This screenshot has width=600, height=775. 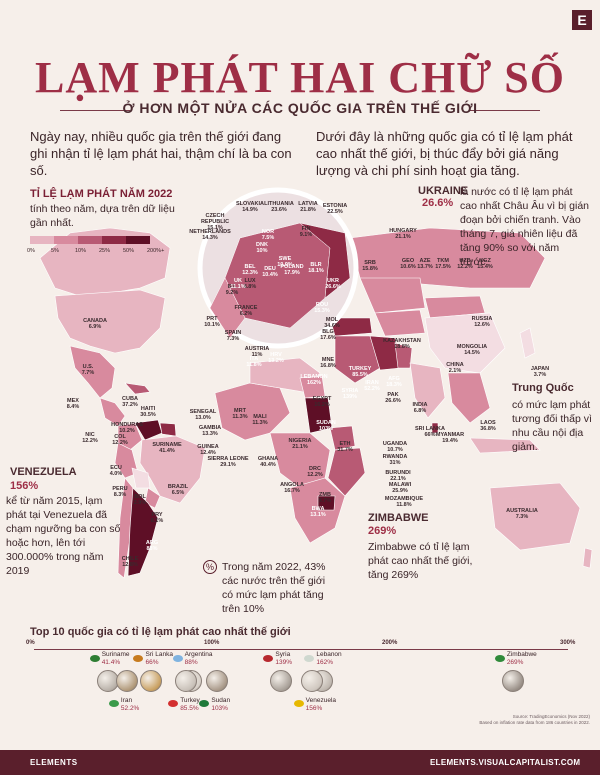 I want to click on map-label-name: NETHERLANDS, so click(x=210, y=232).